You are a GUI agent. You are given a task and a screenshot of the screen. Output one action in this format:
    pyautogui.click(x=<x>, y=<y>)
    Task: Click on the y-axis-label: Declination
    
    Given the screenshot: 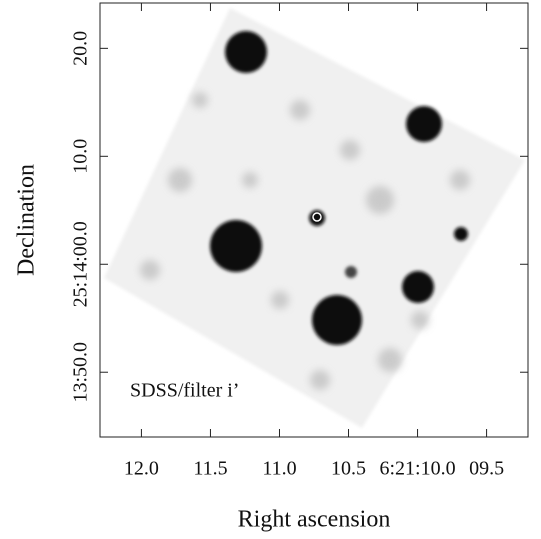 What is the action you would take?
    pyautogui.click(x=27, y=220)
    